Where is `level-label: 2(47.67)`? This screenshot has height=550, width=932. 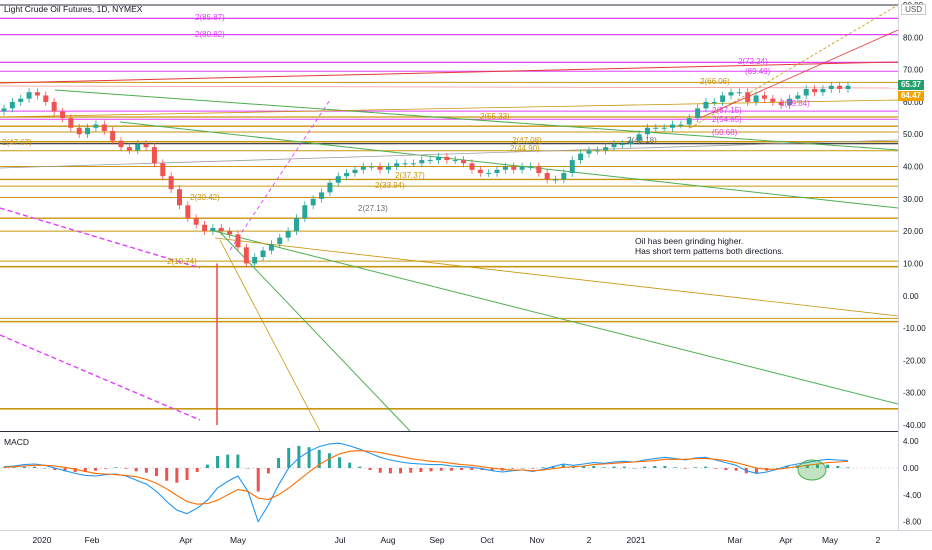
level-label: 2(47.67) is located at coordinates (17, 142).